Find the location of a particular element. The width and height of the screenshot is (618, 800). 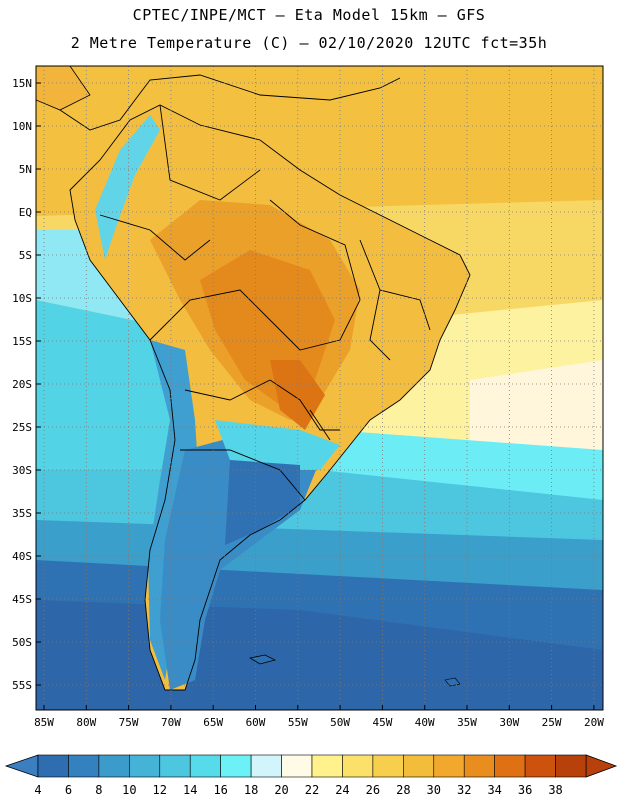

lon-label: 40W is located at coordinates (425, 722).